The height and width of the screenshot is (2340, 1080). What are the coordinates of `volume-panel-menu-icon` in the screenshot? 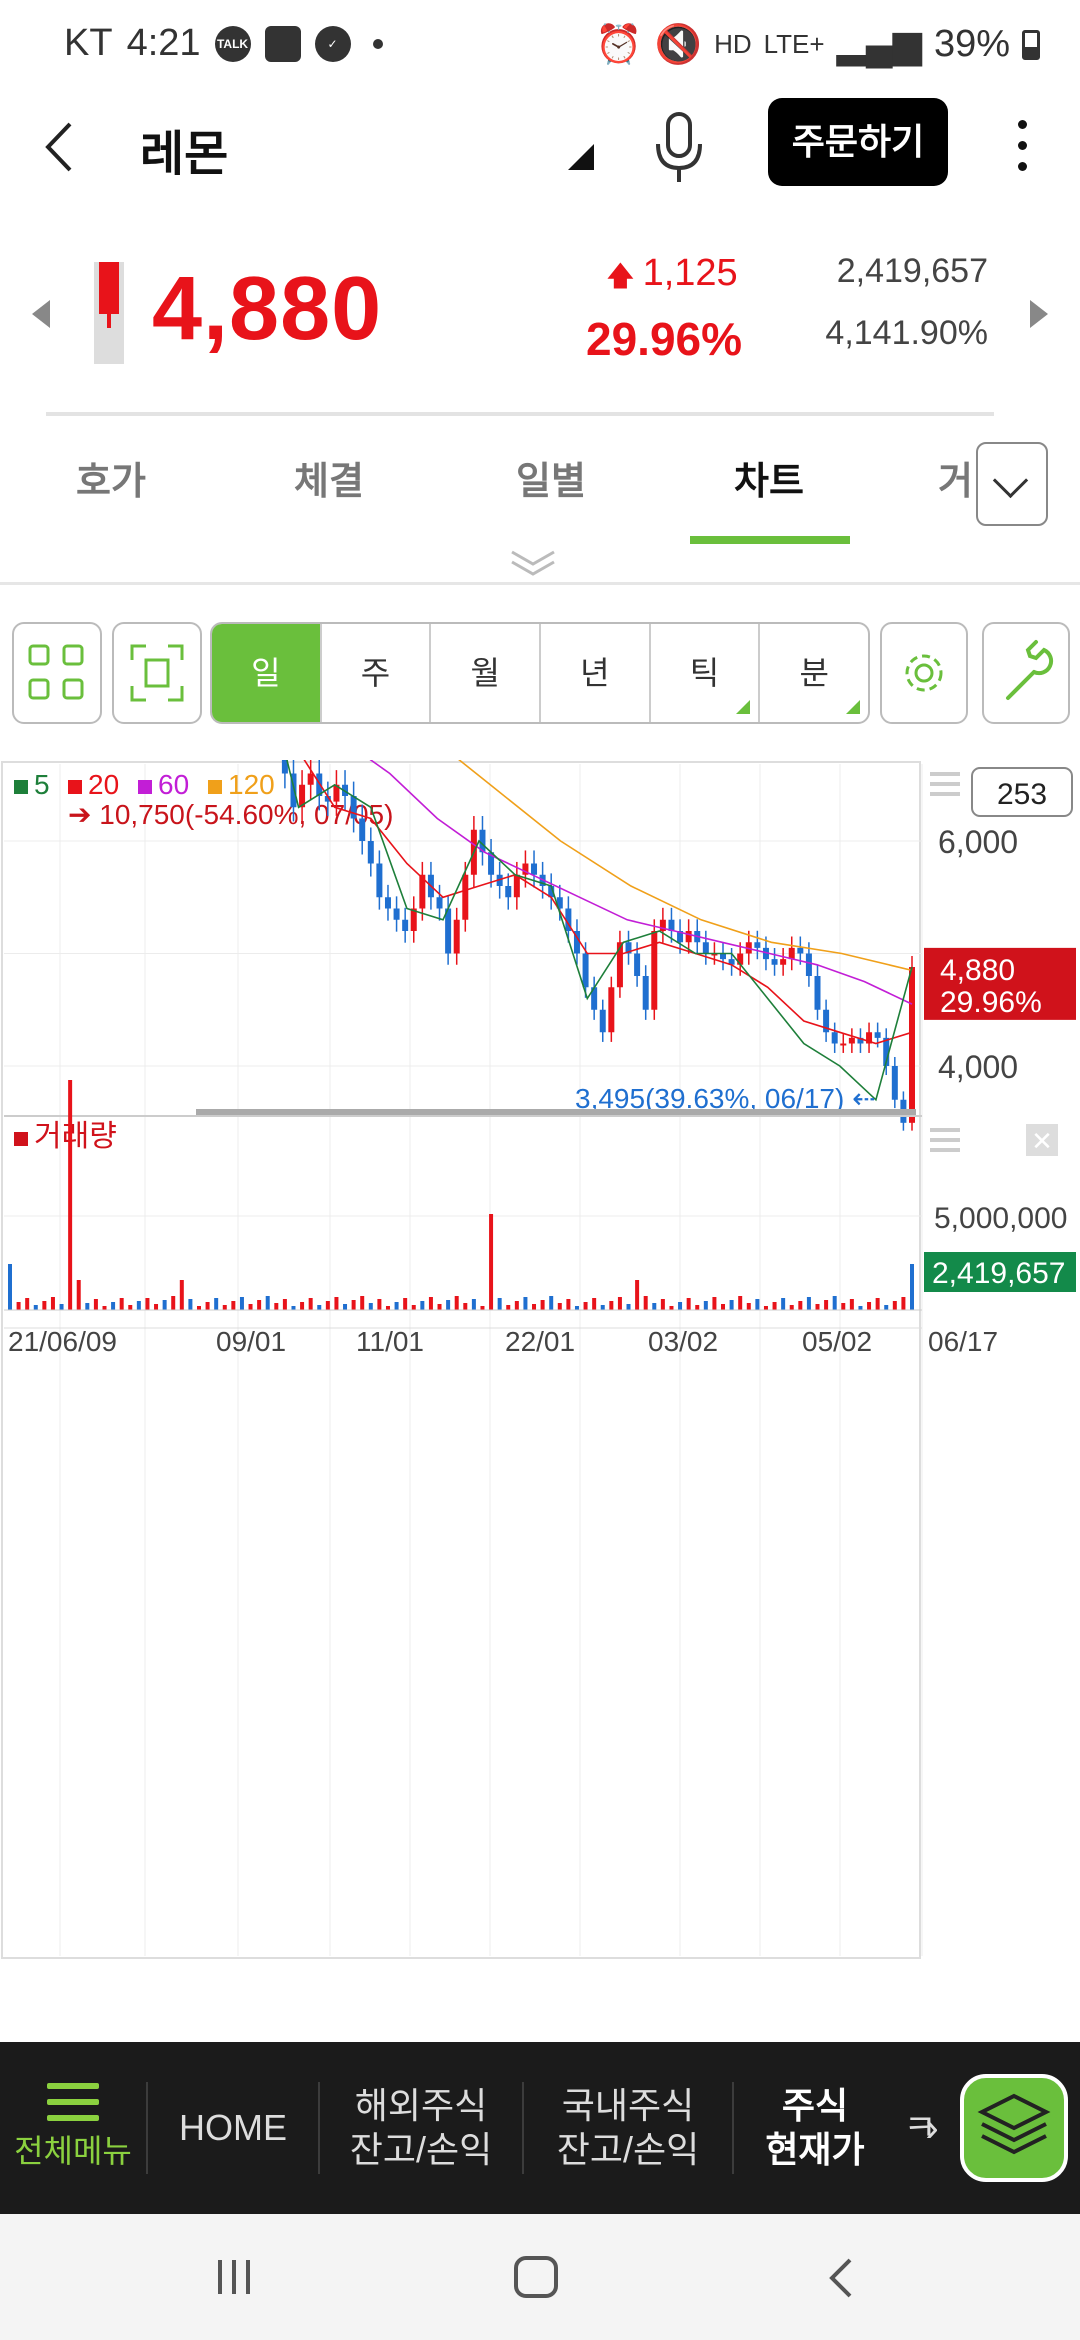 It's located at (945, 1130).